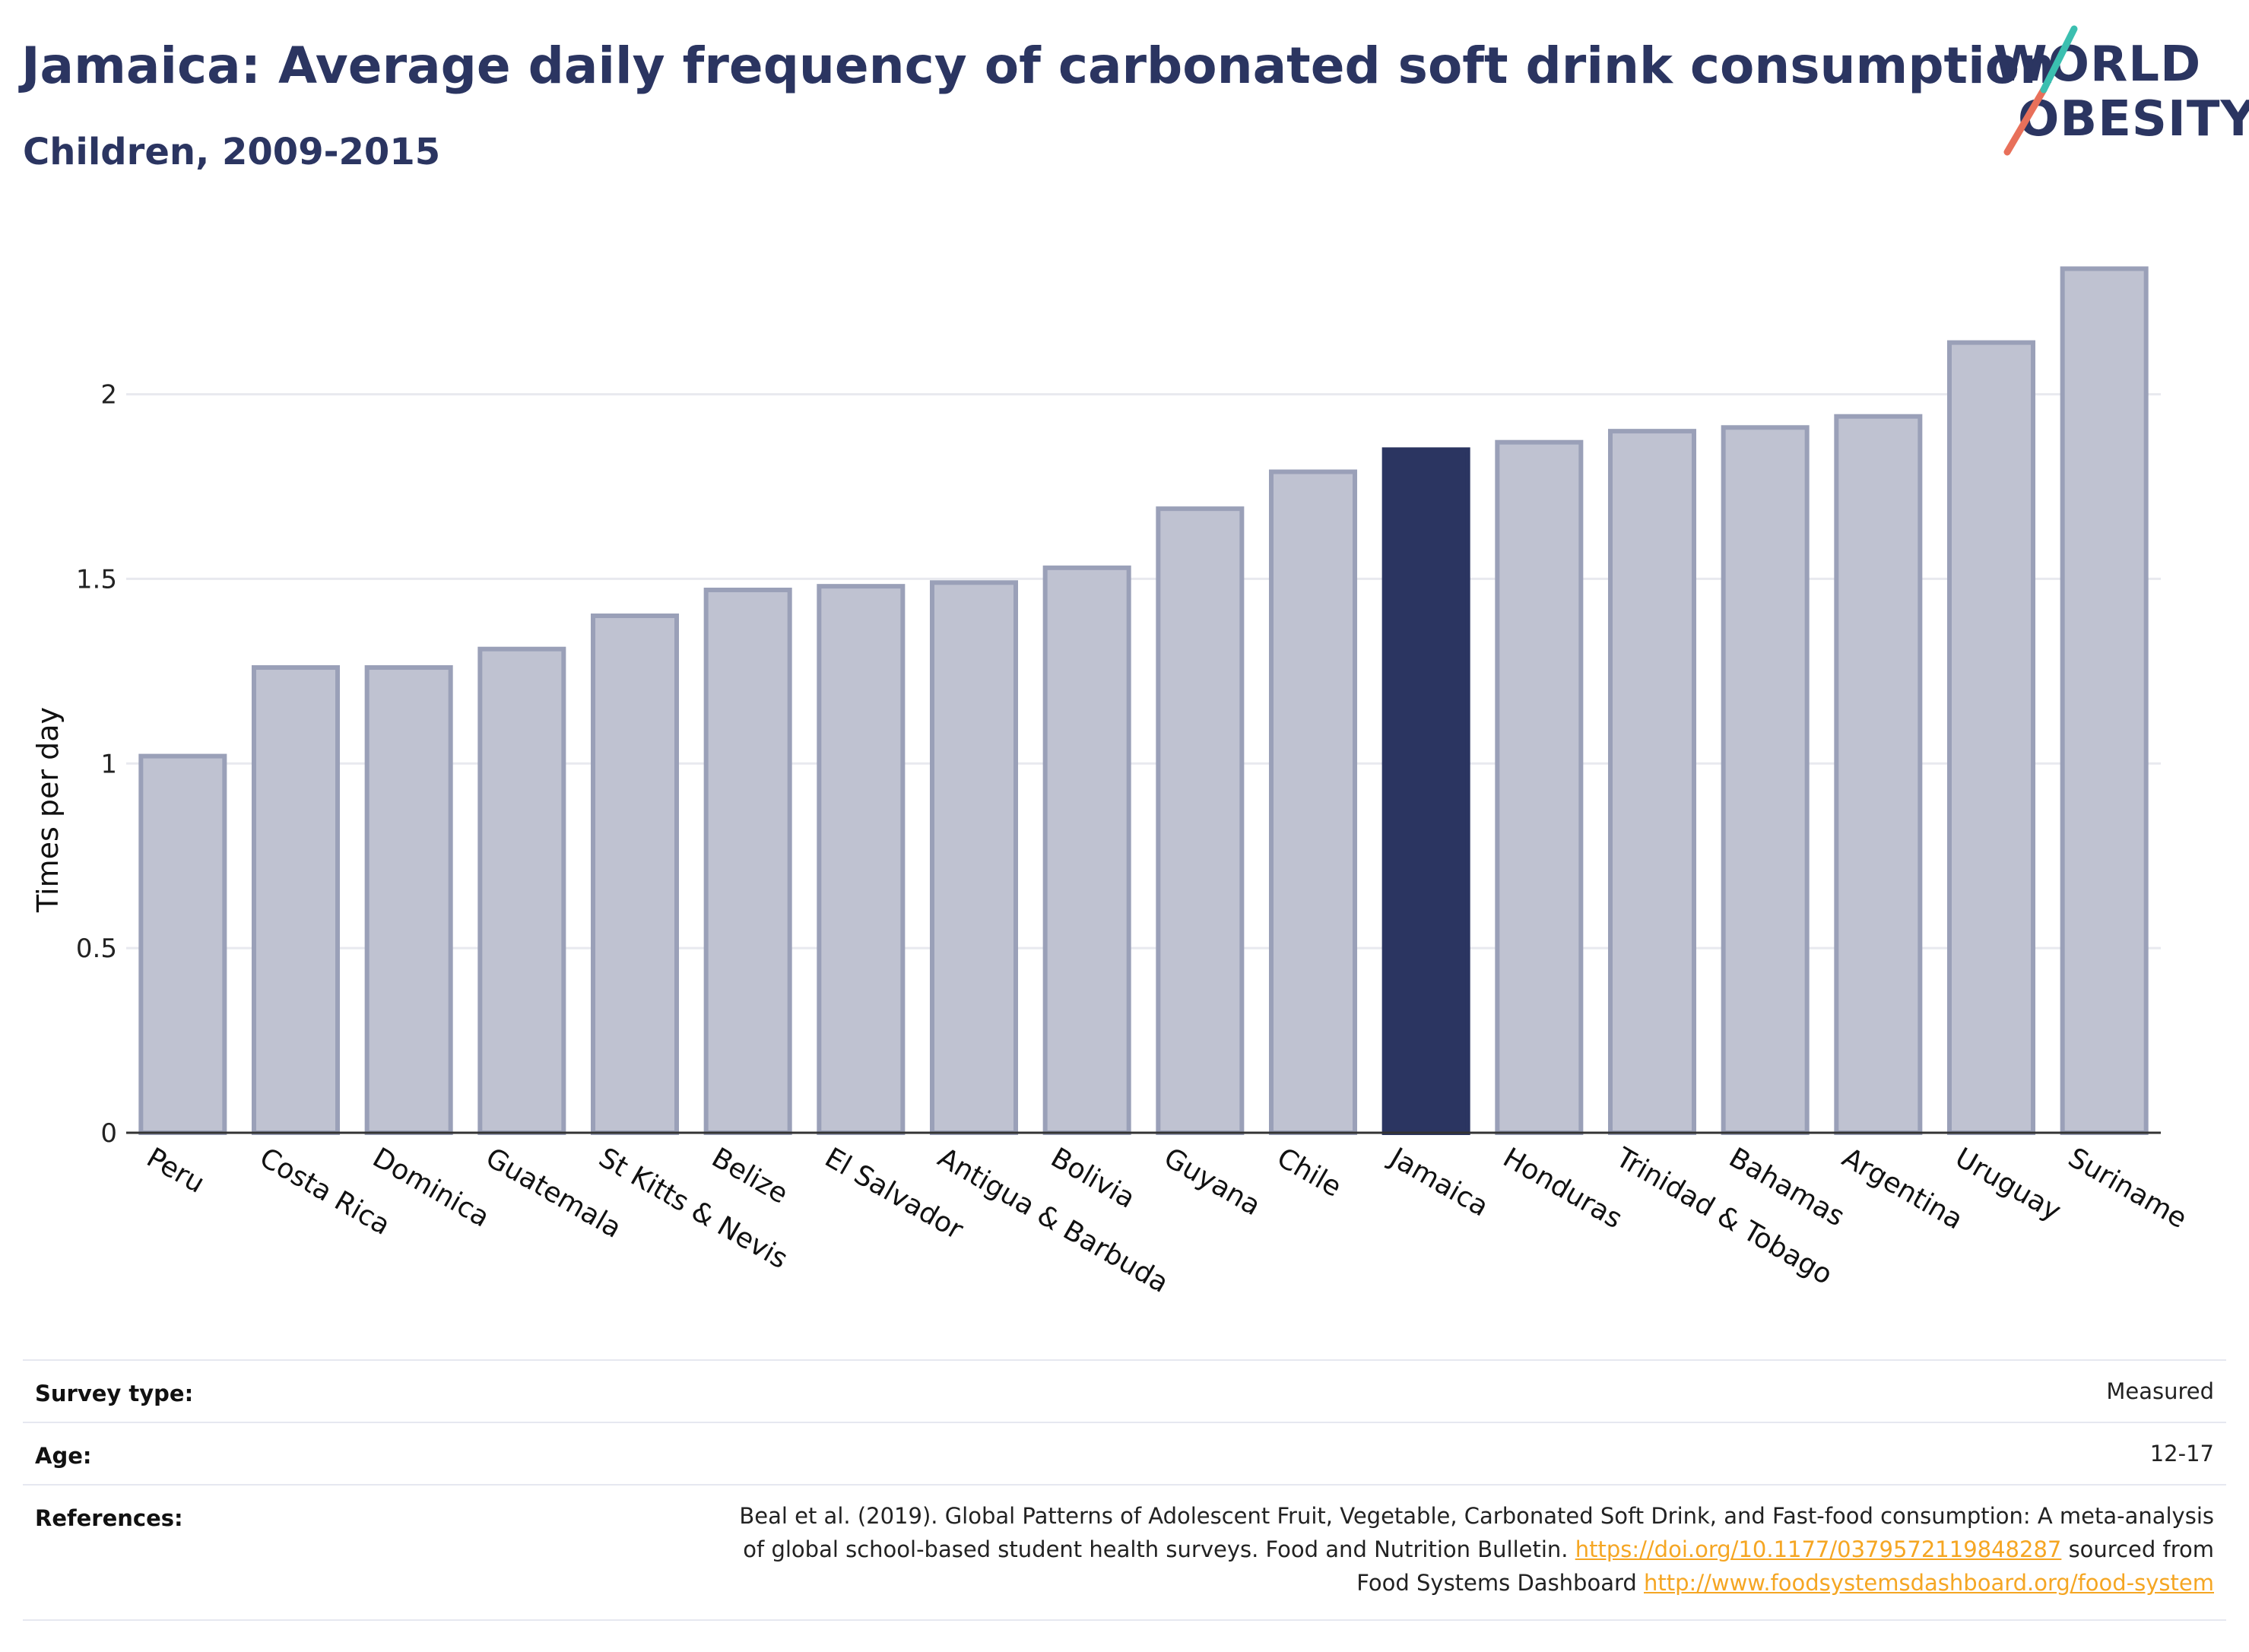 The width and height of the screenshot is (2249, 1652). What do you see at coordinates (1425, 791) in the screenshot?
I see `bar-jamaica` at bounding box center [1425, 791].